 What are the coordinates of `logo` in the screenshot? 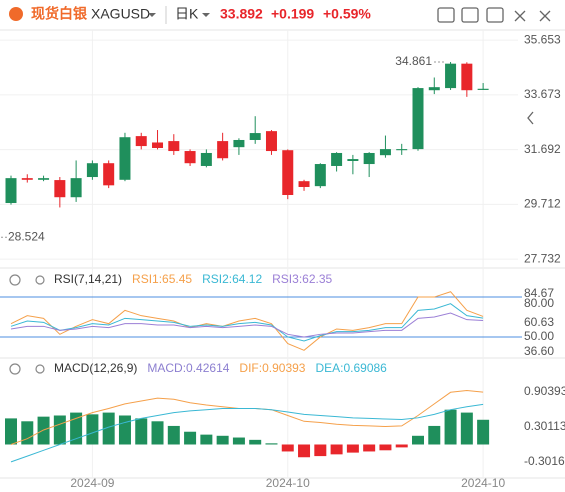 It's located at (16, 14).